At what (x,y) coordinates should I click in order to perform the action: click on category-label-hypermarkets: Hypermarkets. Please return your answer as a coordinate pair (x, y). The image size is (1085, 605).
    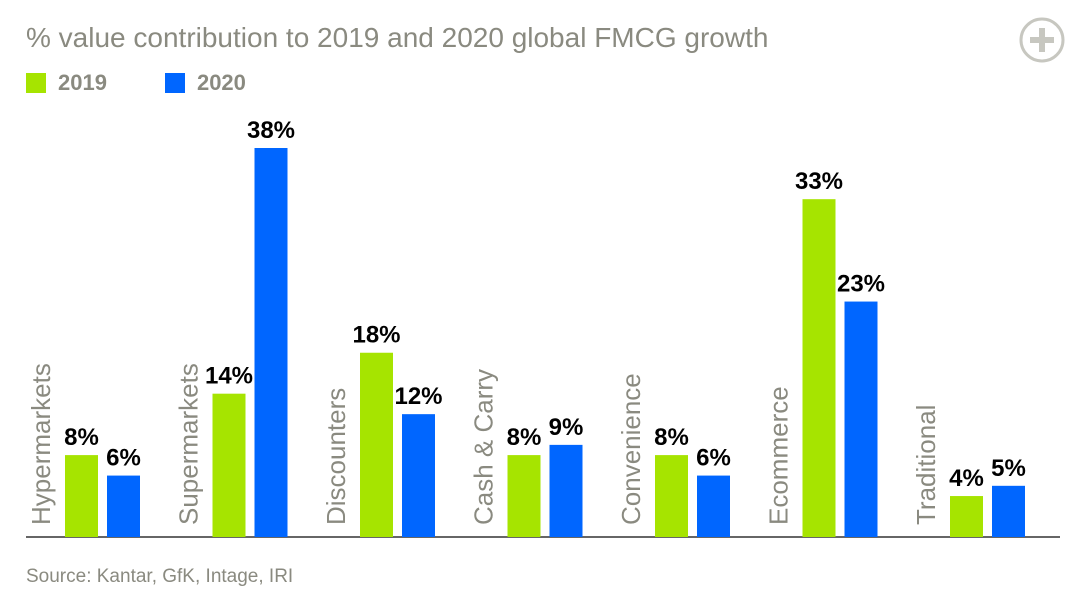
    Looking at the image, I should click on (41, 444).